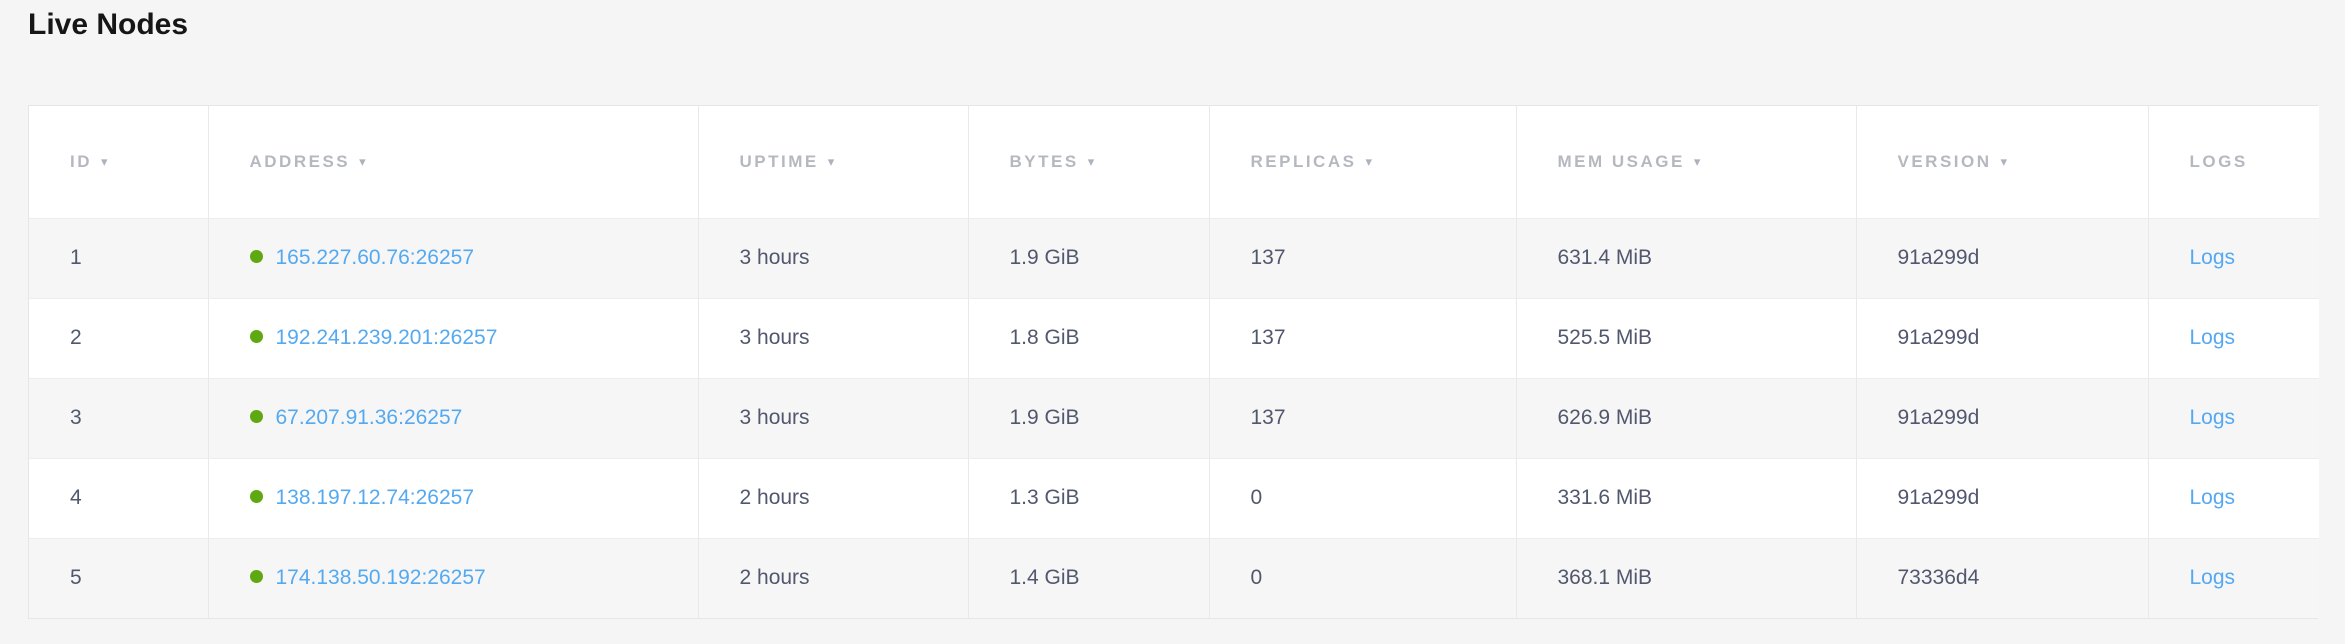 The height and width of the screenshot is (644, 2345). Describe the element at coordinates (369, 417) in the screenshot. I see `node-address-link: 67.207.91.36:26257` at that location.